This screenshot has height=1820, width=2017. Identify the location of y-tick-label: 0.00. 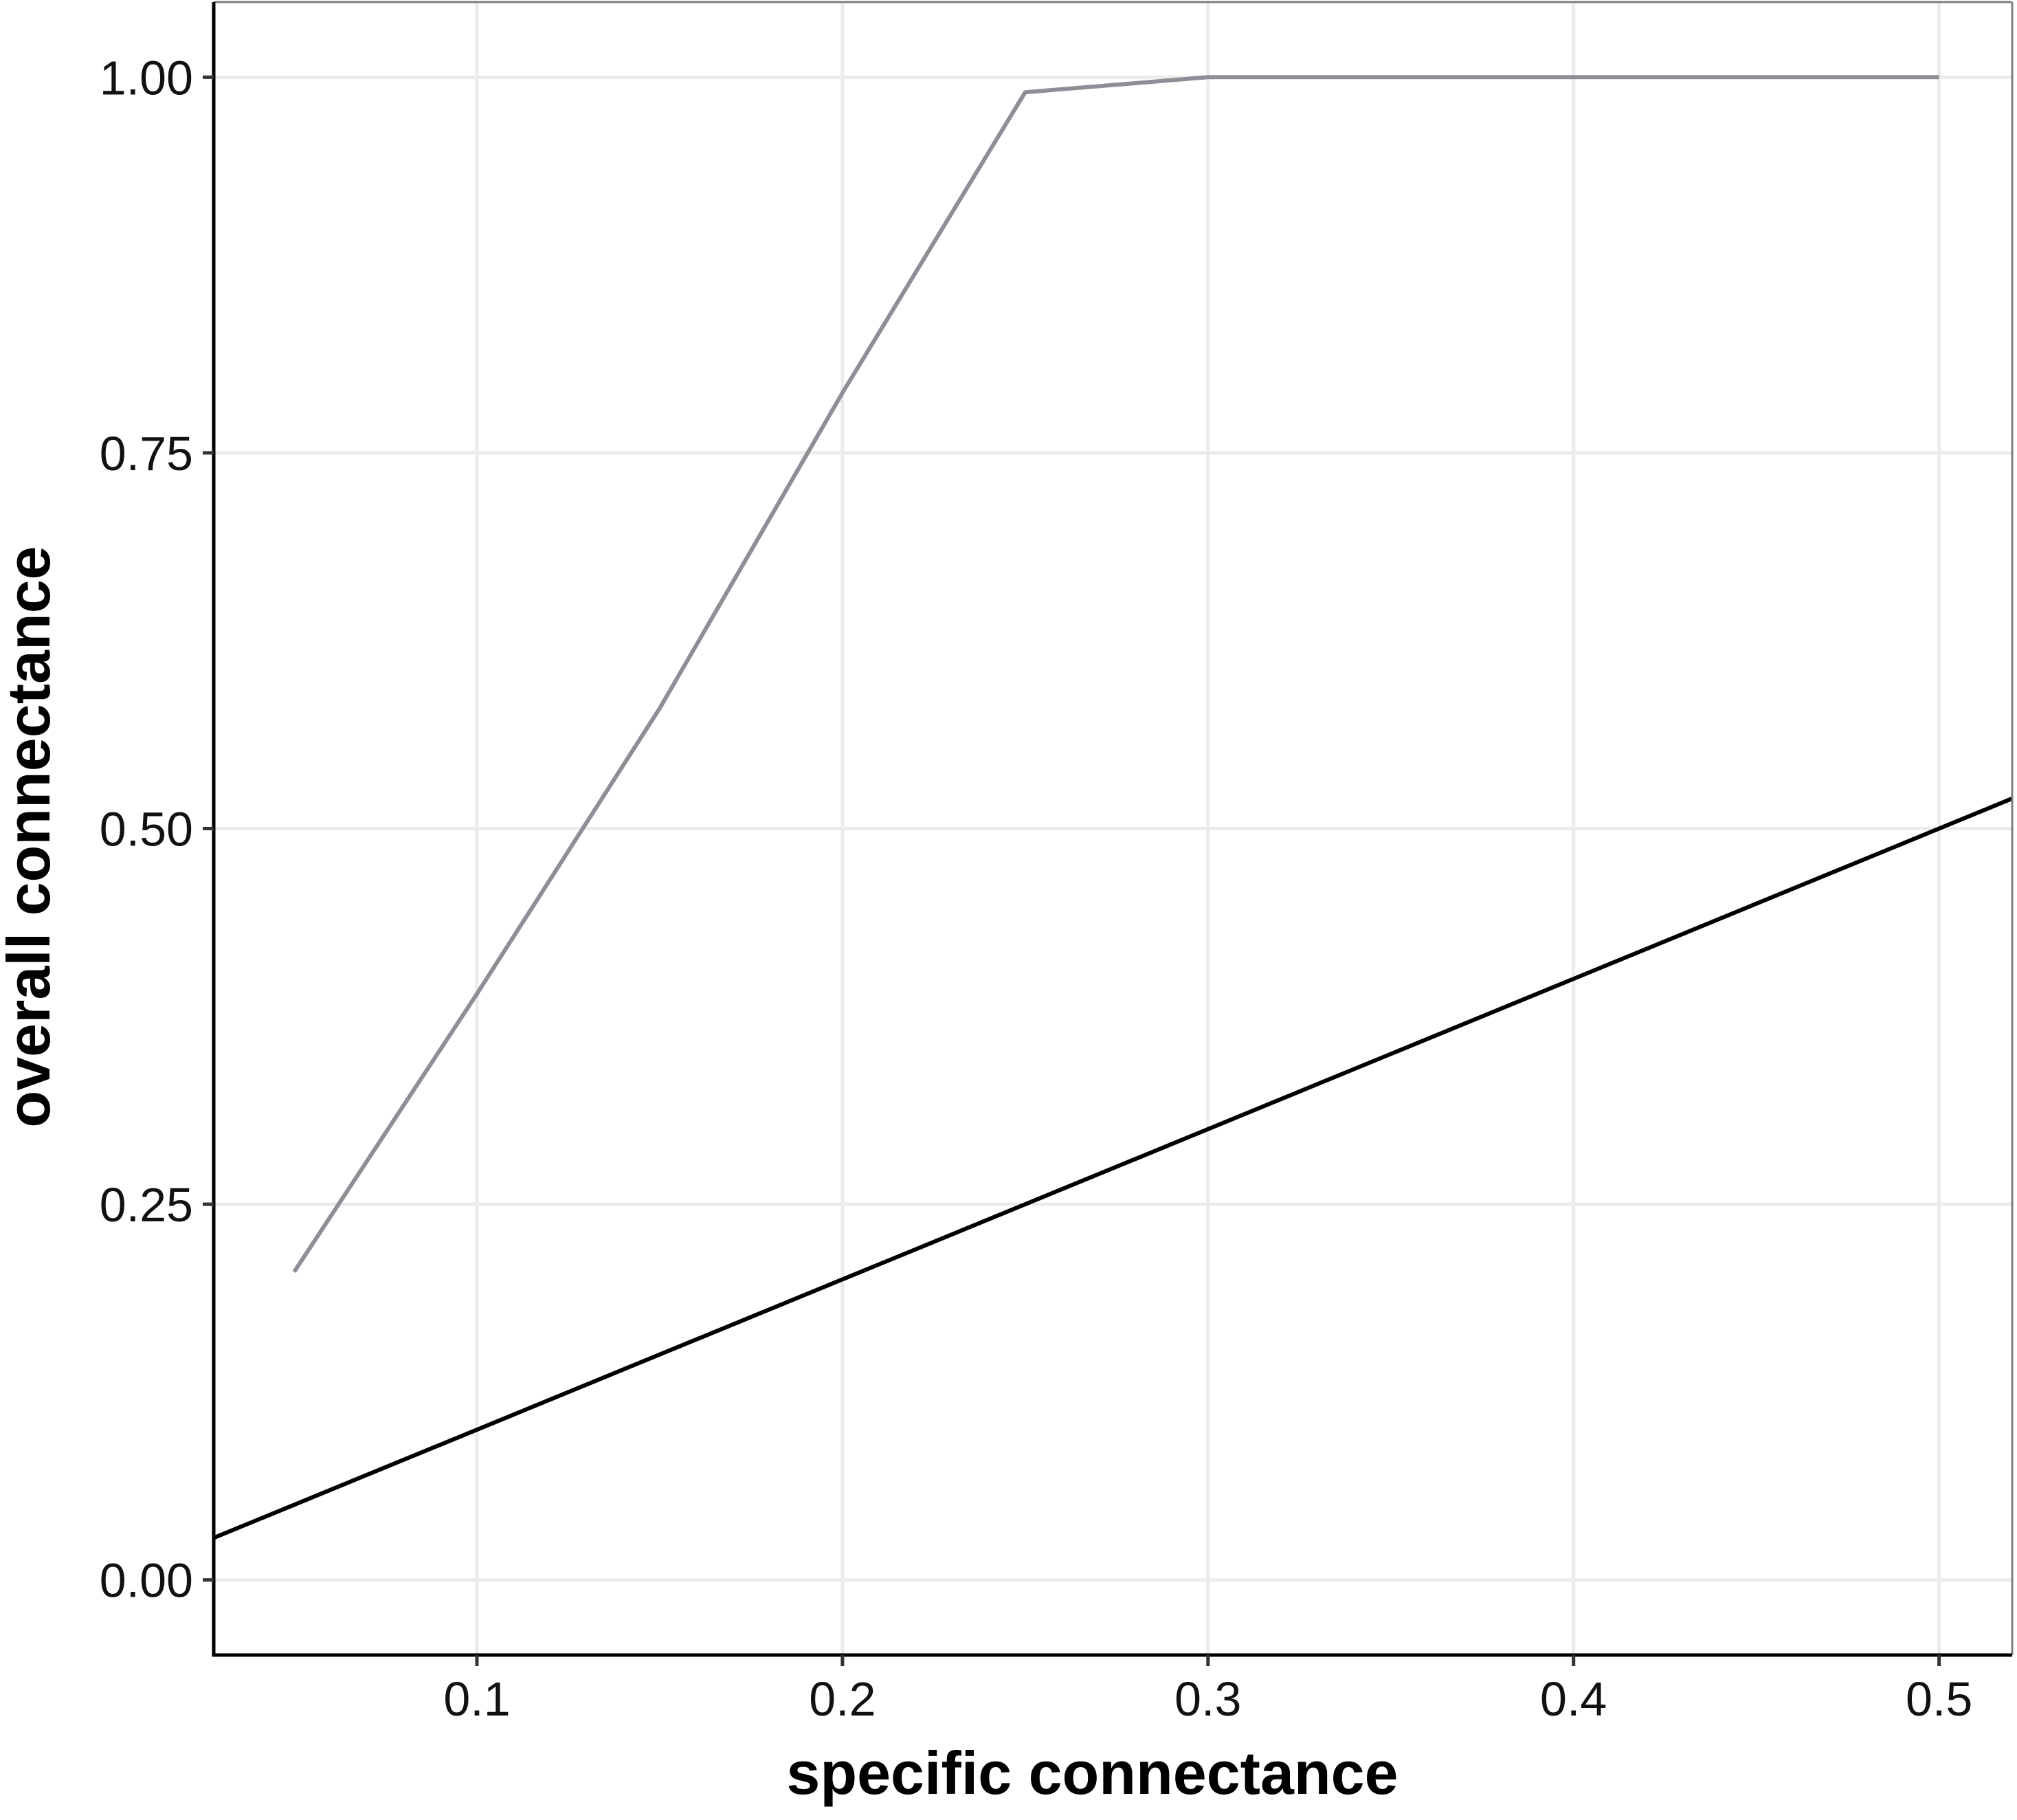
(146, 1581).